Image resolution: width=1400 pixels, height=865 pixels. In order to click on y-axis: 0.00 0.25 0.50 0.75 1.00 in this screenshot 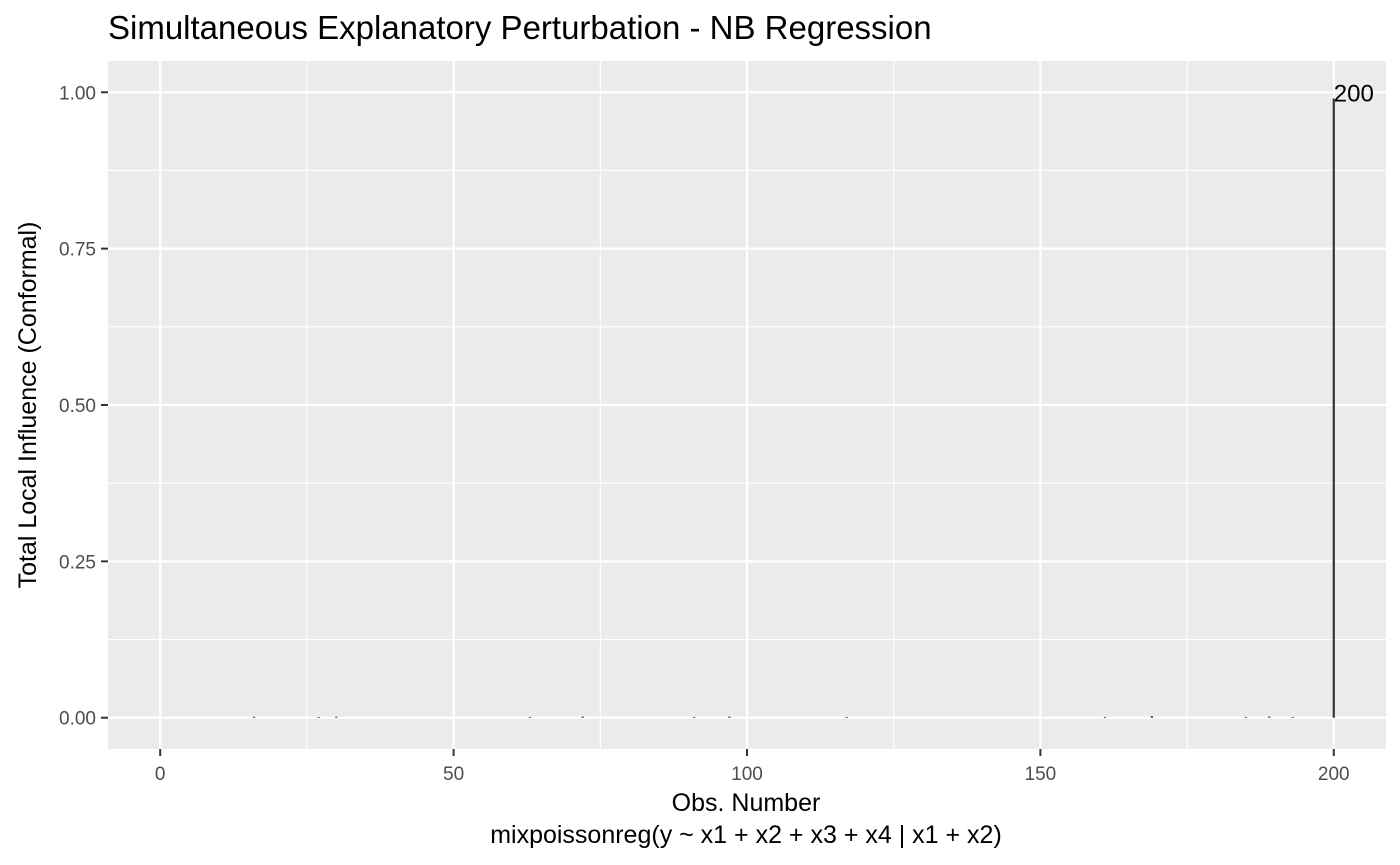, I will do `click(83, 406)`.